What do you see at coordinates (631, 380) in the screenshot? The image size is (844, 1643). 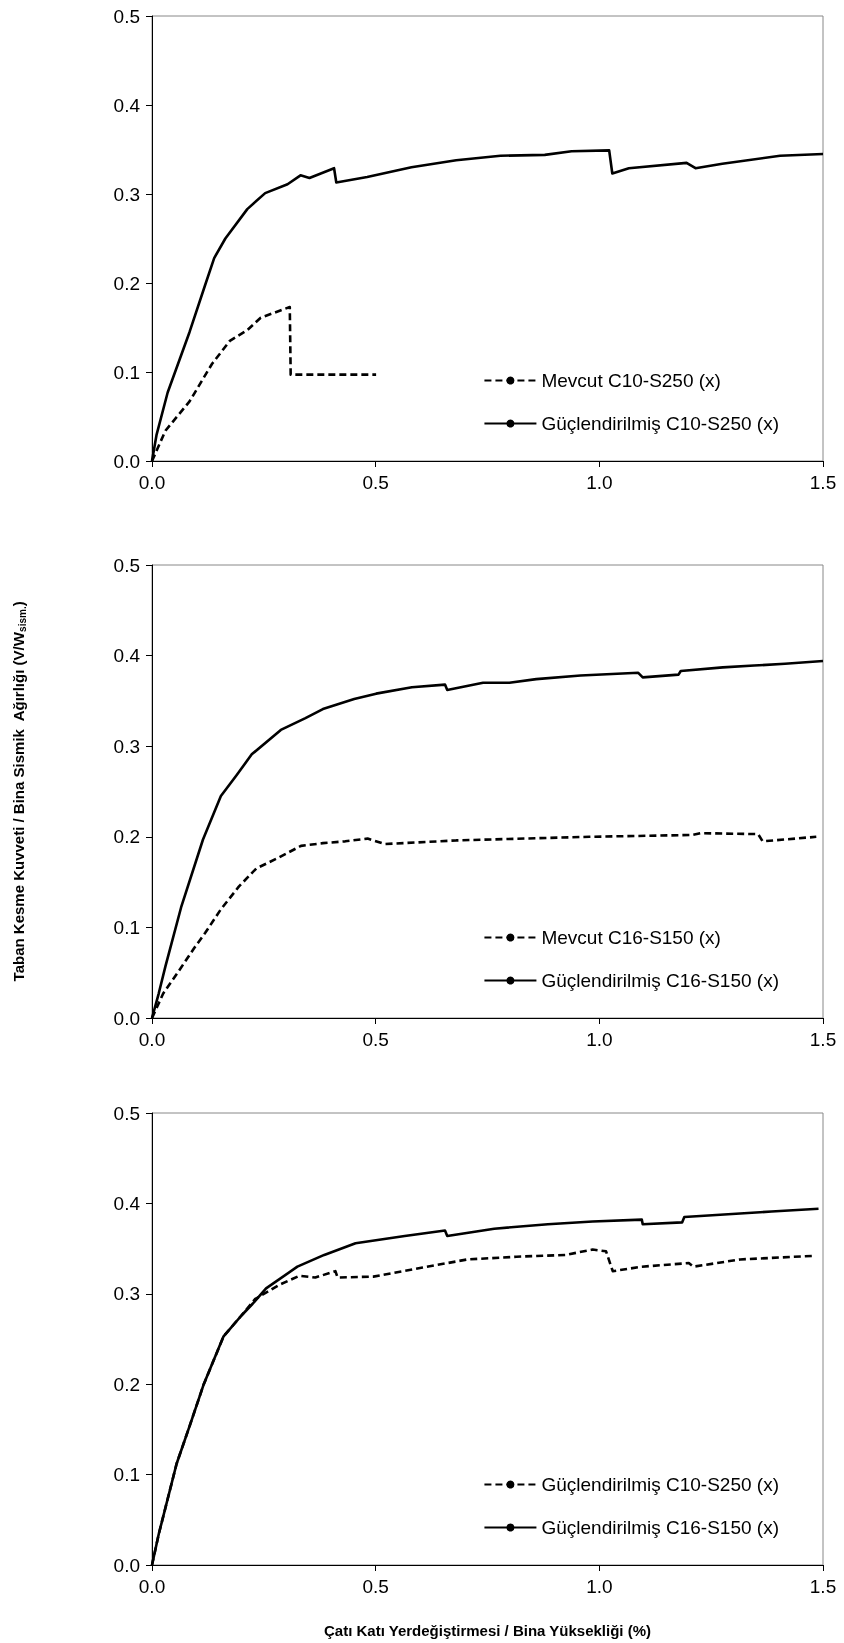 I see `legend-label: Mevcut C10-S250 (x)` at bounding box center [631, 380].